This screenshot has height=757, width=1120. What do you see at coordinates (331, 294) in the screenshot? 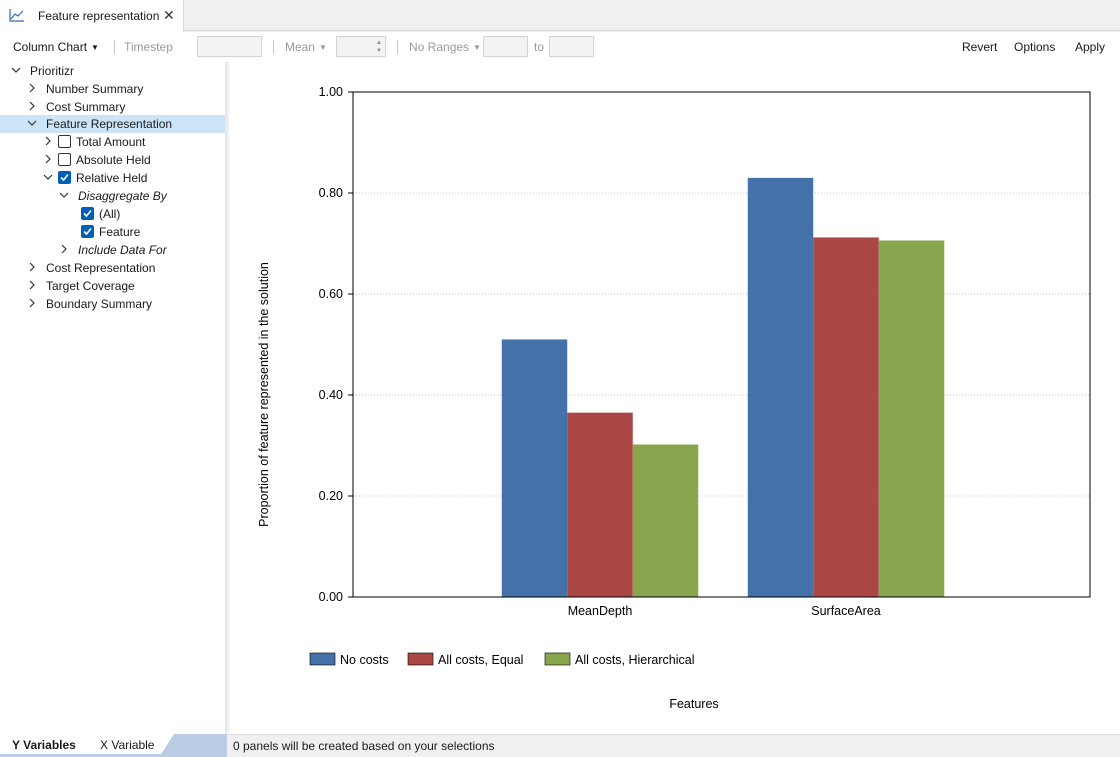
I see `y-tick-label: 0.60` at bounding box center [331, 294].